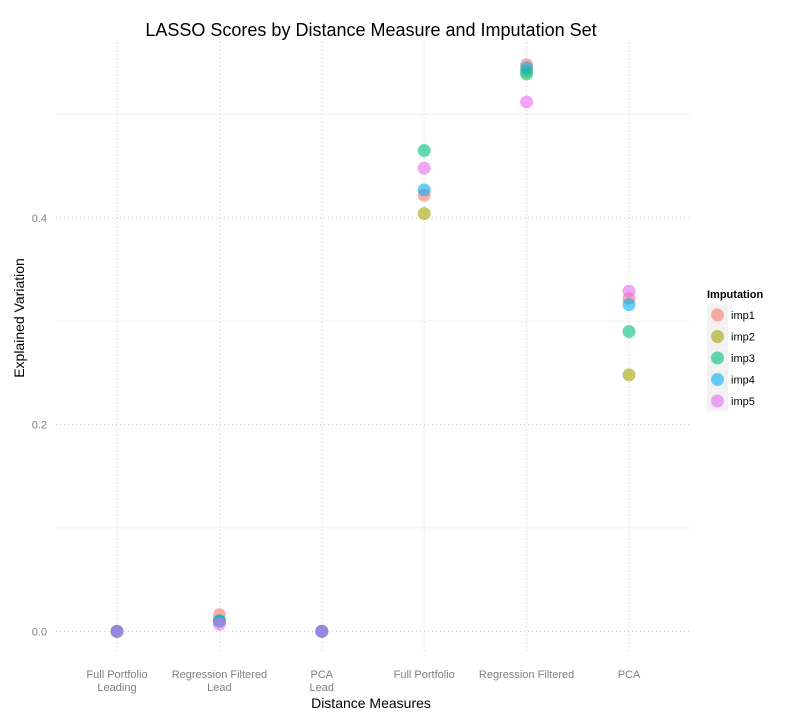 This screenshot has height=722, width=805. I want to click on x-tick-label: PCA, so click(629, 675).